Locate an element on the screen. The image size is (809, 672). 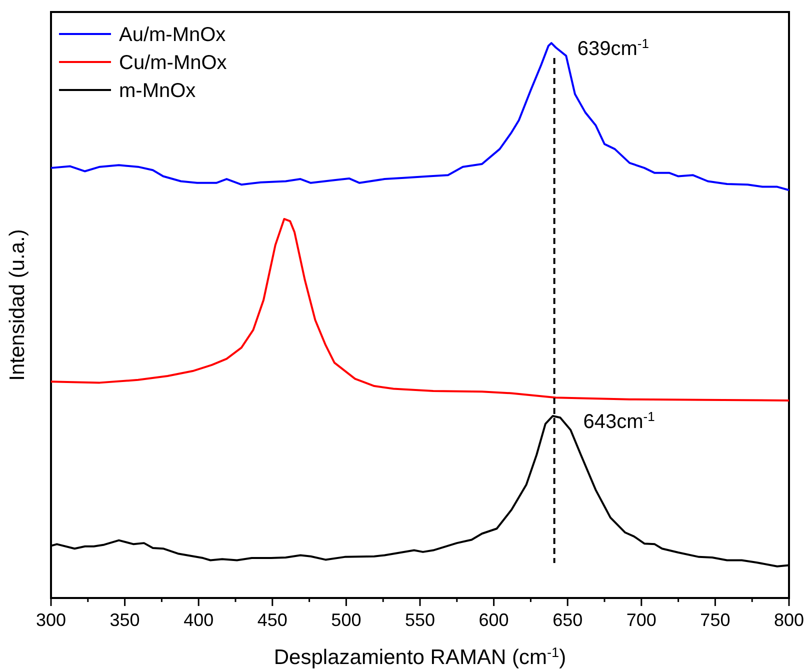
x-tick-label: 550 is located at coordinates (420, 620).